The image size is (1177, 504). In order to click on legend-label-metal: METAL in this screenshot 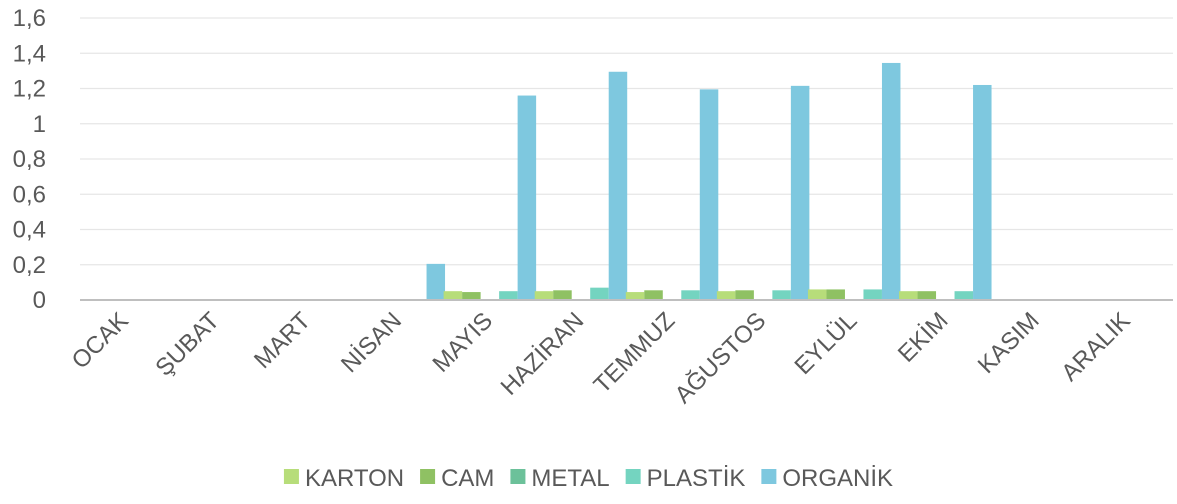, I will do `click(570, 478)`.